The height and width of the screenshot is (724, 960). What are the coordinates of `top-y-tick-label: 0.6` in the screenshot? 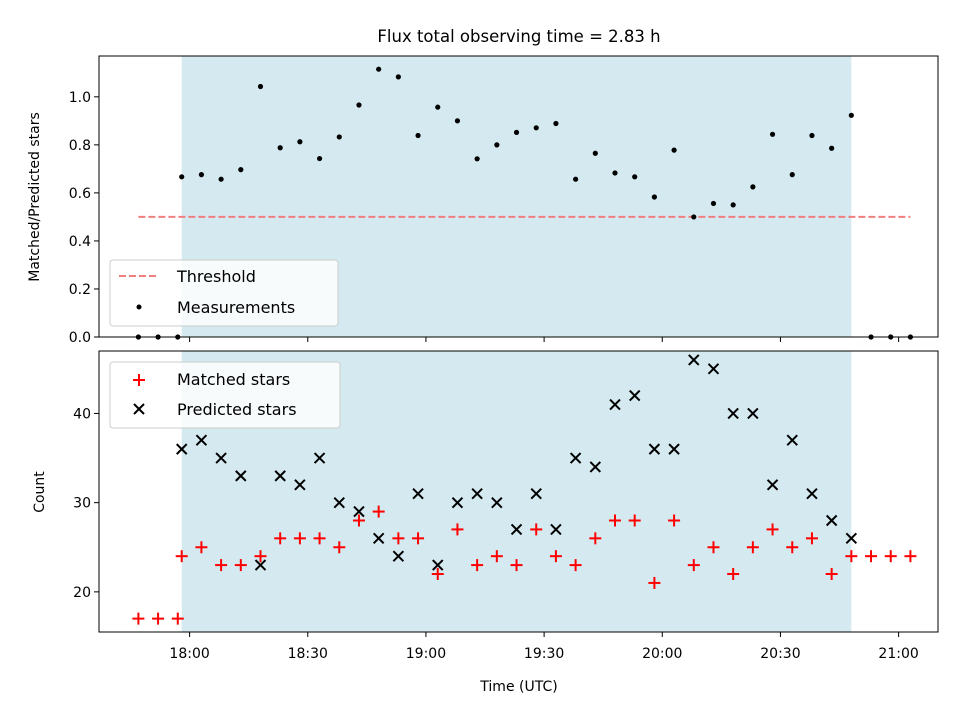 It's located at (80, 194).